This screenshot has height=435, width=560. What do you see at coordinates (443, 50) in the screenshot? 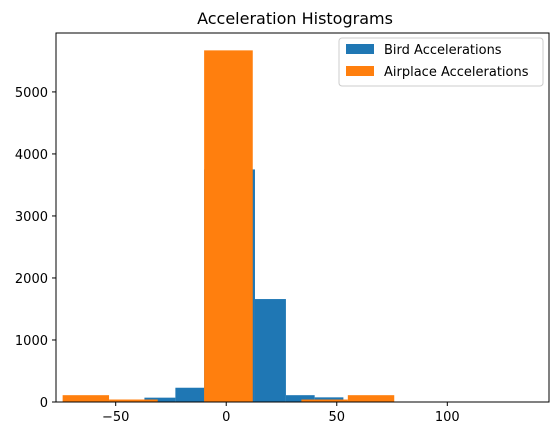
I see `legend-label: Bird Accelerations` at bounding box center [443, 50].